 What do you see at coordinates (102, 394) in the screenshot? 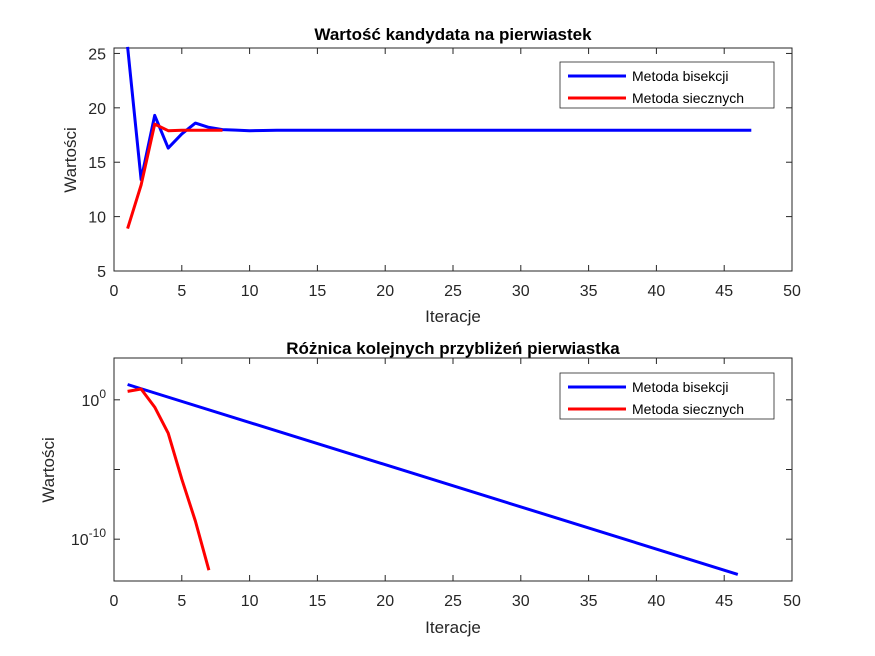
I see `bottom-y-tick-exponent: 0` at bounding box center [102, 394].